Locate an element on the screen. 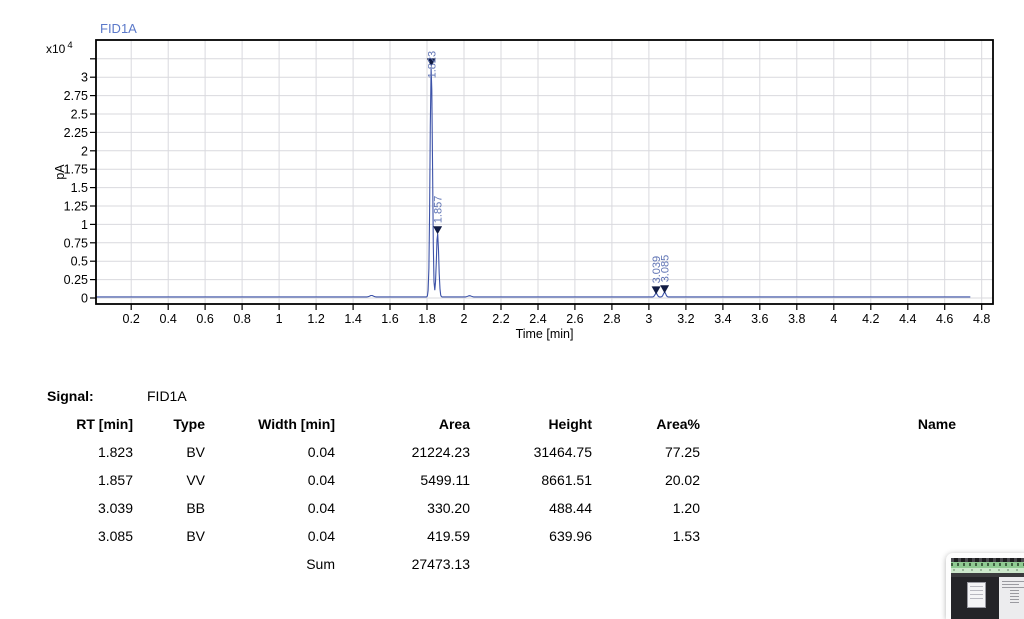 This screenshot has width=1024, height=619. x-tick-label: 0.6 is located at coordinates (204, 319).